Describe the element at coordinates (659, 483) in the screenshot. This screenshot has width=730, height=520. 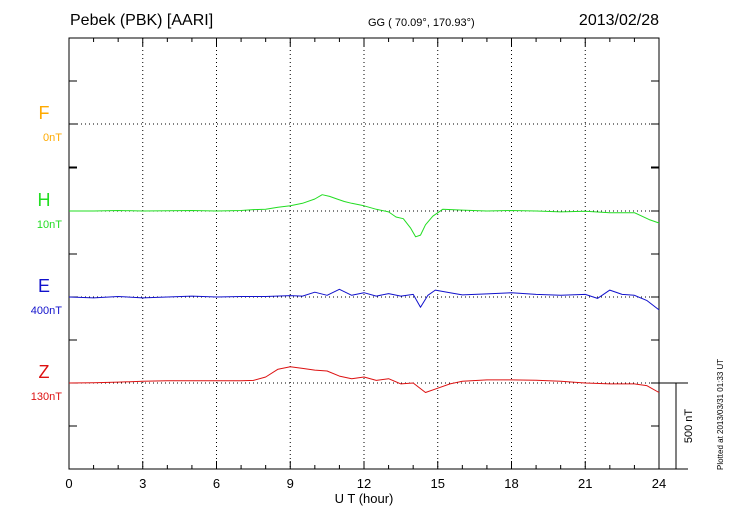
I see `x-tick-label: 24` at that location.